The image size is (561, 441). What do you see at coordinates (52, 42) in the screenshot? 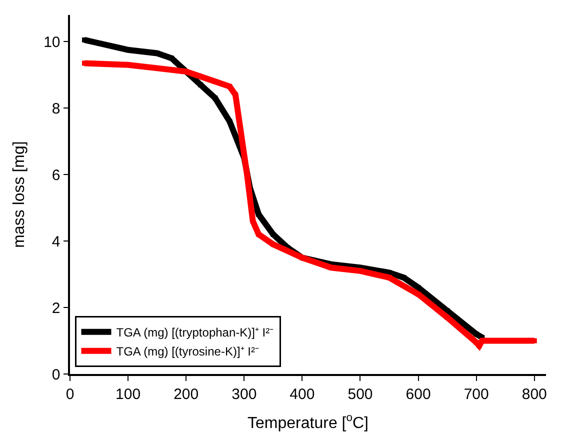
I see `y-tick-label: 10` at bounding box center [52, 42].